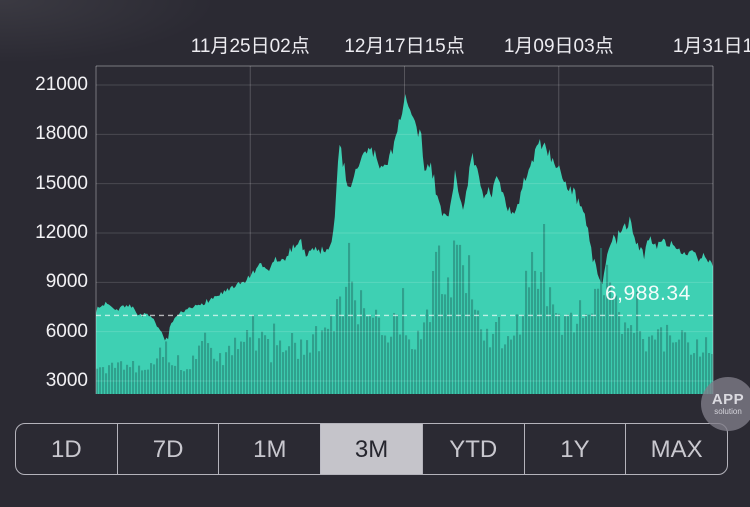 The height and width of the screenshot is (507, 750). Describe the element at coordinates (728, 399) in the screenshot. I see `watermark-title: APP` at that location.